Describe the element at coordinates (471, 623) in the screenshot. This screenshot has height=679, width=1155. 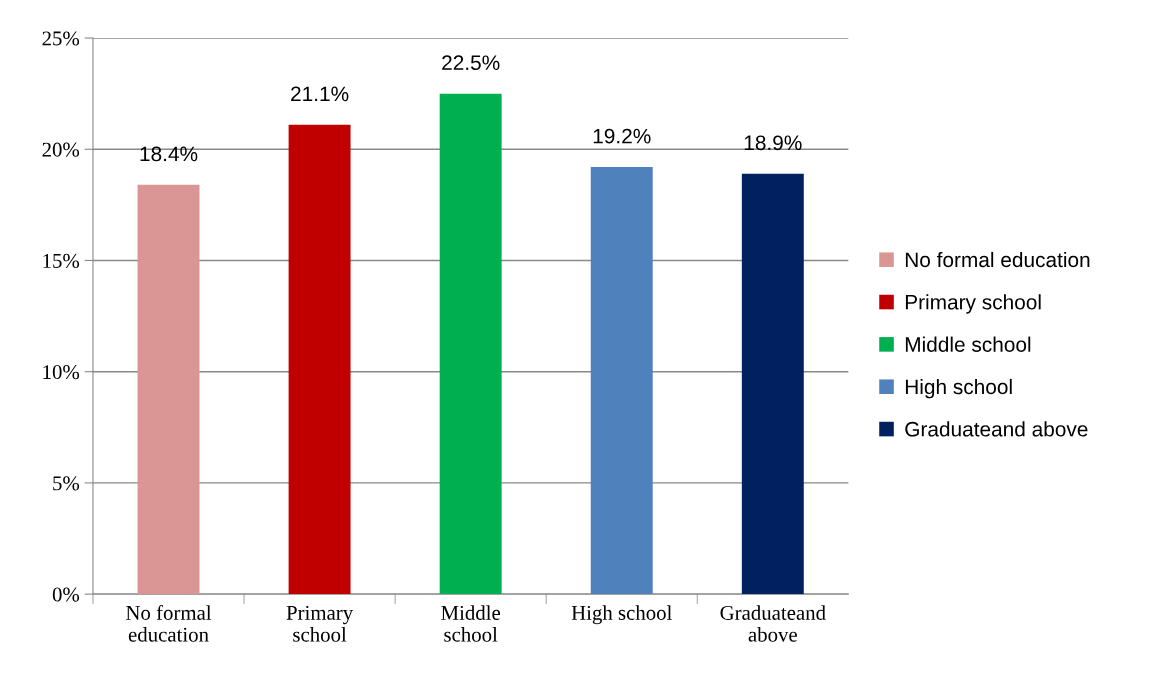
I see `x-tick-label: Middle school` at that location.